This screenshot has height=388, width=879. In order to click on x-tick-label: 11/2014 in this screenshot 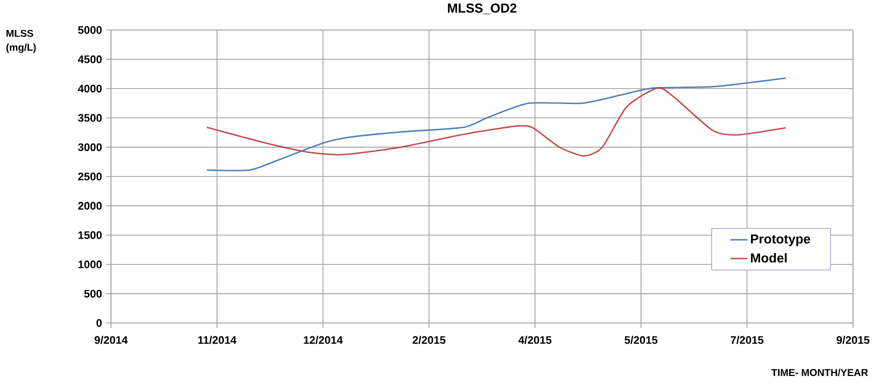, I will do `click(217, 340)`.